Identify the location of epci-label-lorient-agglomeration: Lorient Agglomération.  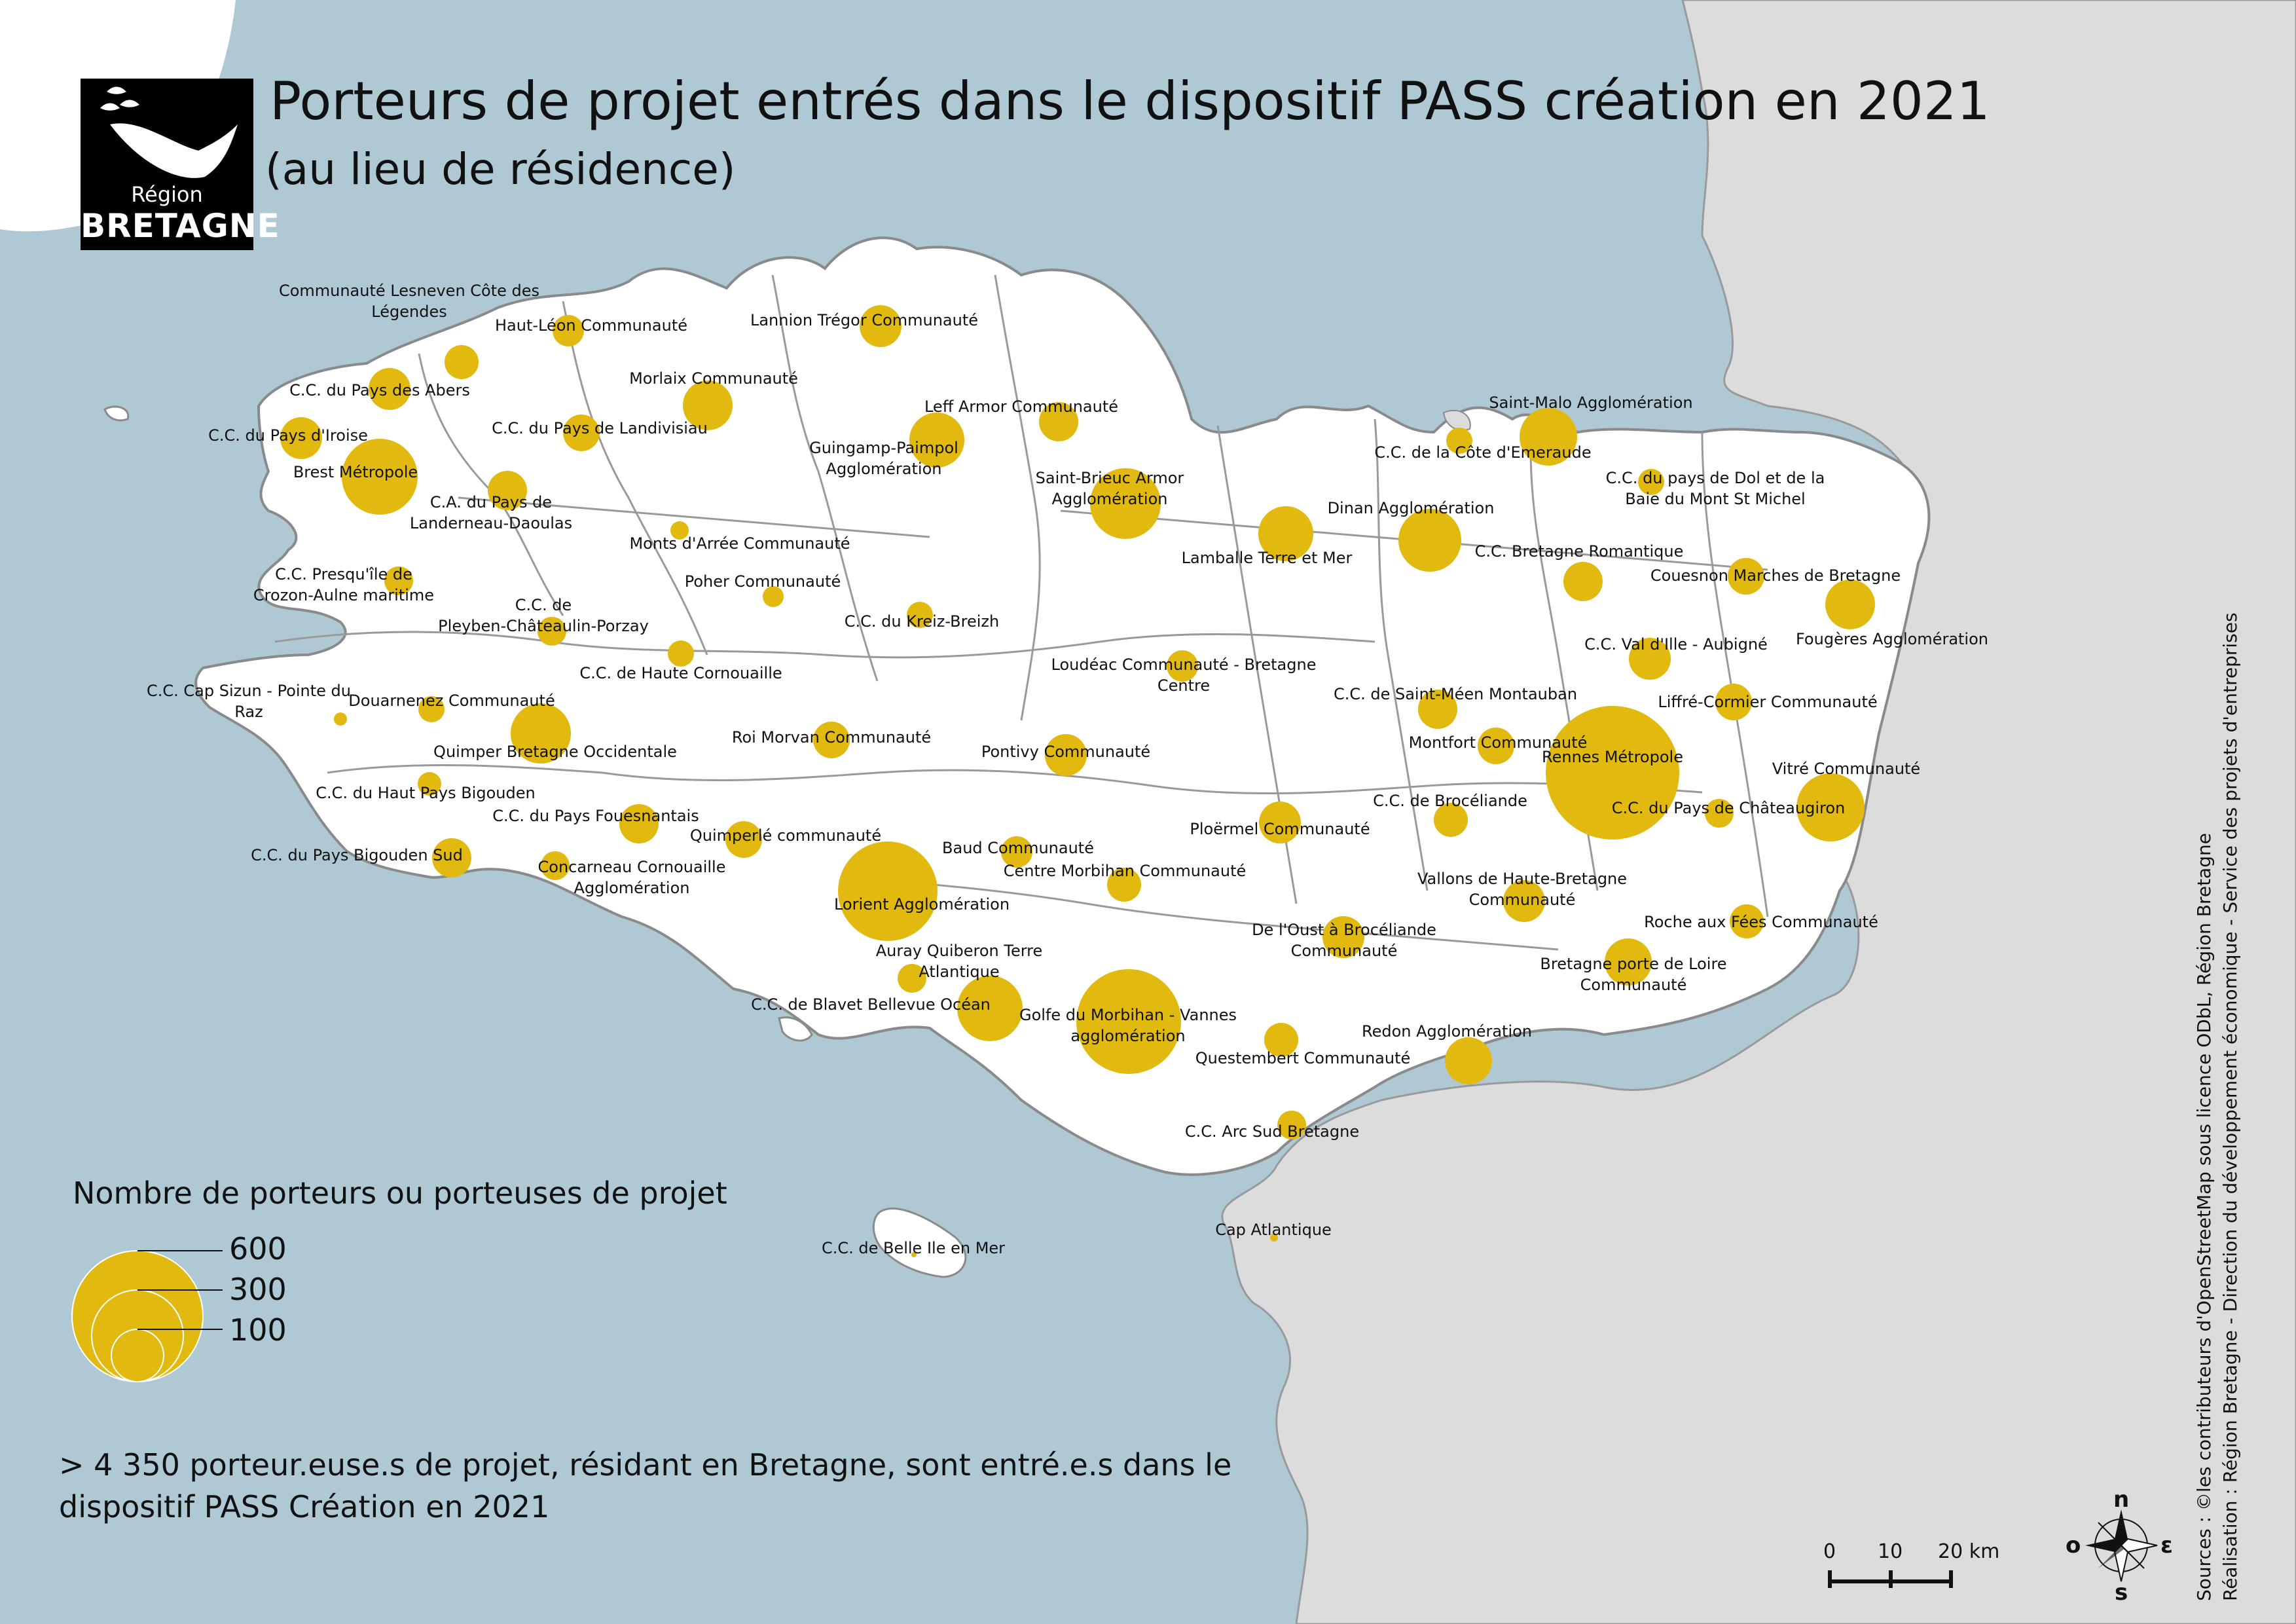
(922, 904).